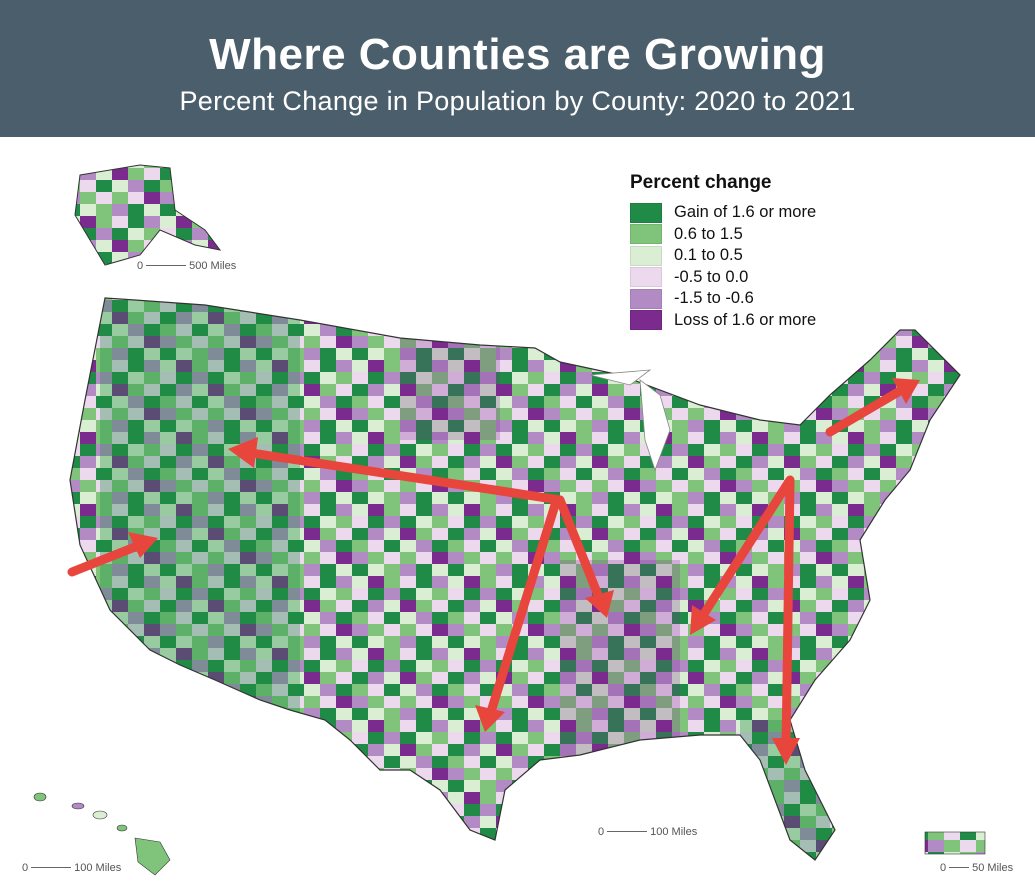 The image size is (1035, 896). Describe the element at coordinates (522, 610) in the screenshot. I see `arrow-to-texas` at that location.